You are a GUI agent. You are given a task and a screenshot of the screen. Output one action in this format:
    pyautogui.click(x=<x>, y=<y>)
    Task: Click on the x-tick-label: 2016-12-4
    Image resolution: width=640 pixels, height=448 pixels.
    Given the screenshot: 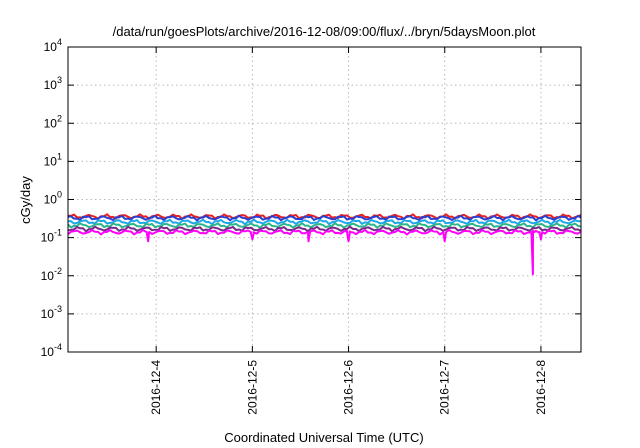 What is the action you would take?
    pyautogui.click(x=156, y=387)
    